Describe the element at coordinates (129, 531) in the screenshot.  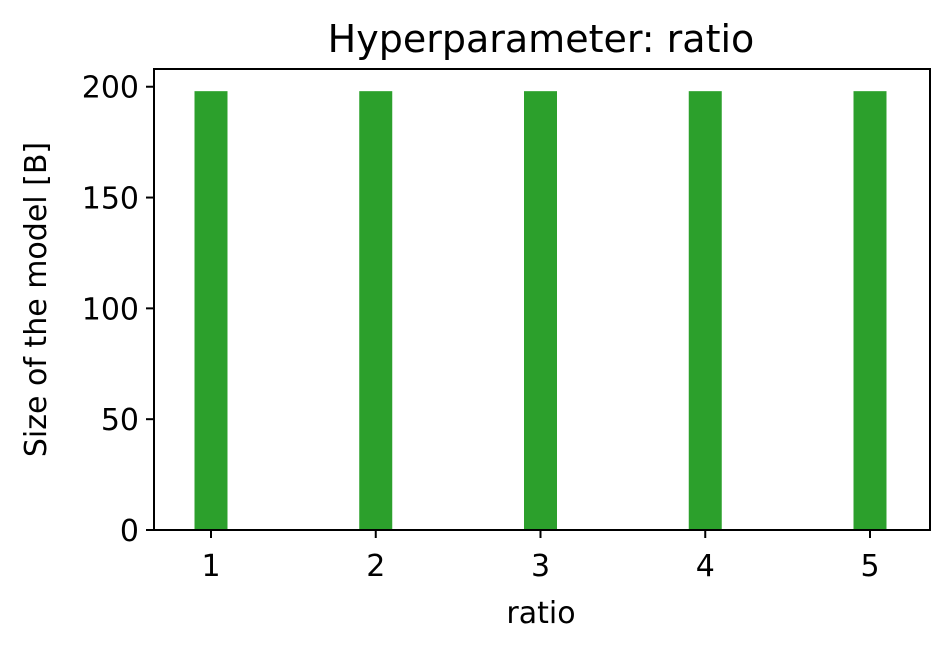
I see `y-tick-label: 0` at that location.